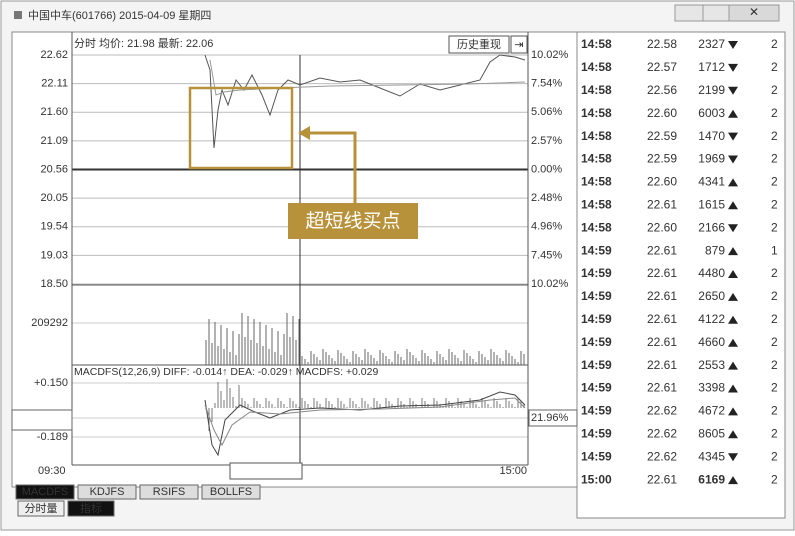 This screenshot has height=536, width=795. I want to click on pct-tick-label: 5.06%, so click(546, 112).